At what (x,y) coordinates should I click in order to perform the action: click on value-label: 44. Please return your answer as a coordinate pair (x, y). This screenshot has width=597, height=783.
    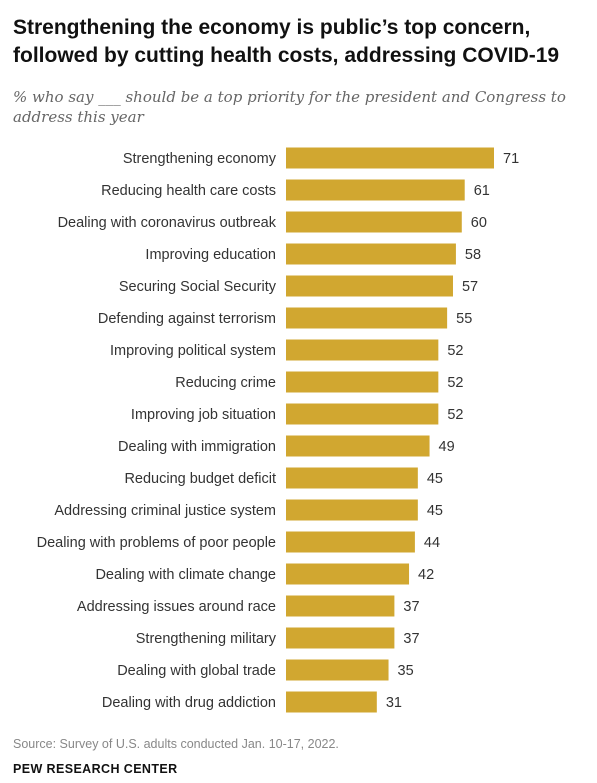
    Looking at the image, I should click on (432, 543).